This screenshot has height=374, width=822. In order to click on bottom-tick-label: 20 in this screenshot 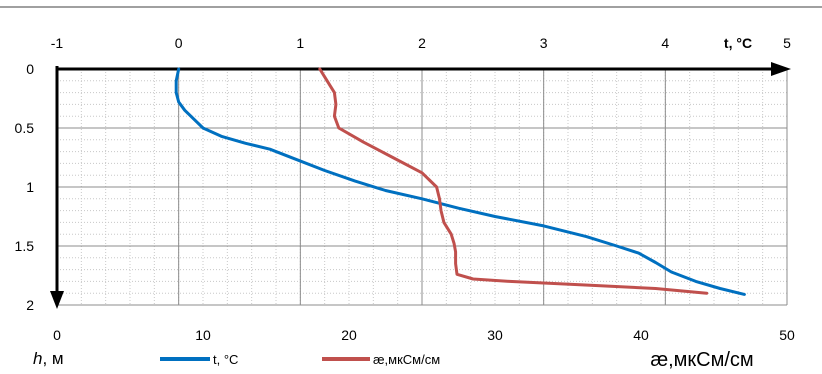, I will do `click(349, 335)`.